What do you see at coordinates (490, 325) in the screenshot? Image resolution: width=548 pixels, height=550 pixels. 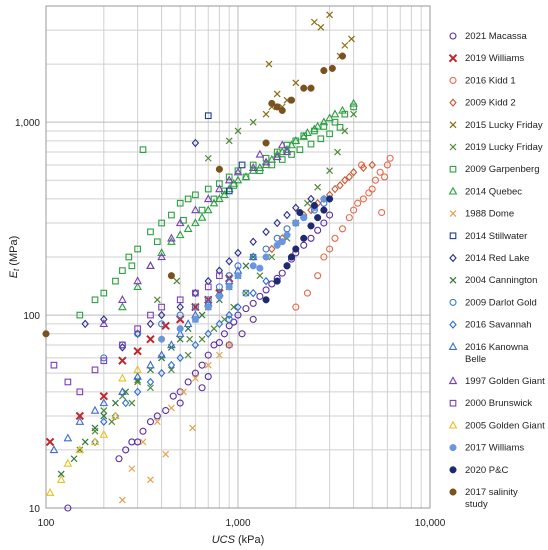 I see `legend-item: 2016 Savannah` at bounding box center [490, 325].